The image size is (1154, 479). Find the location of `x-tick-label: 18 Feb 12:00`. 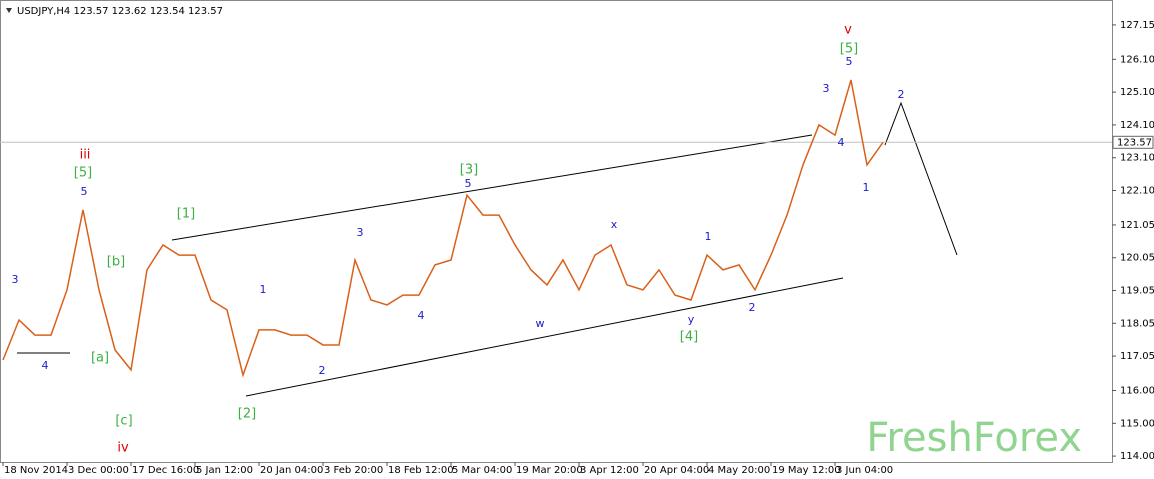

x-tick-label: 18 Feb 12:00 is located at coordinates (421, 470).